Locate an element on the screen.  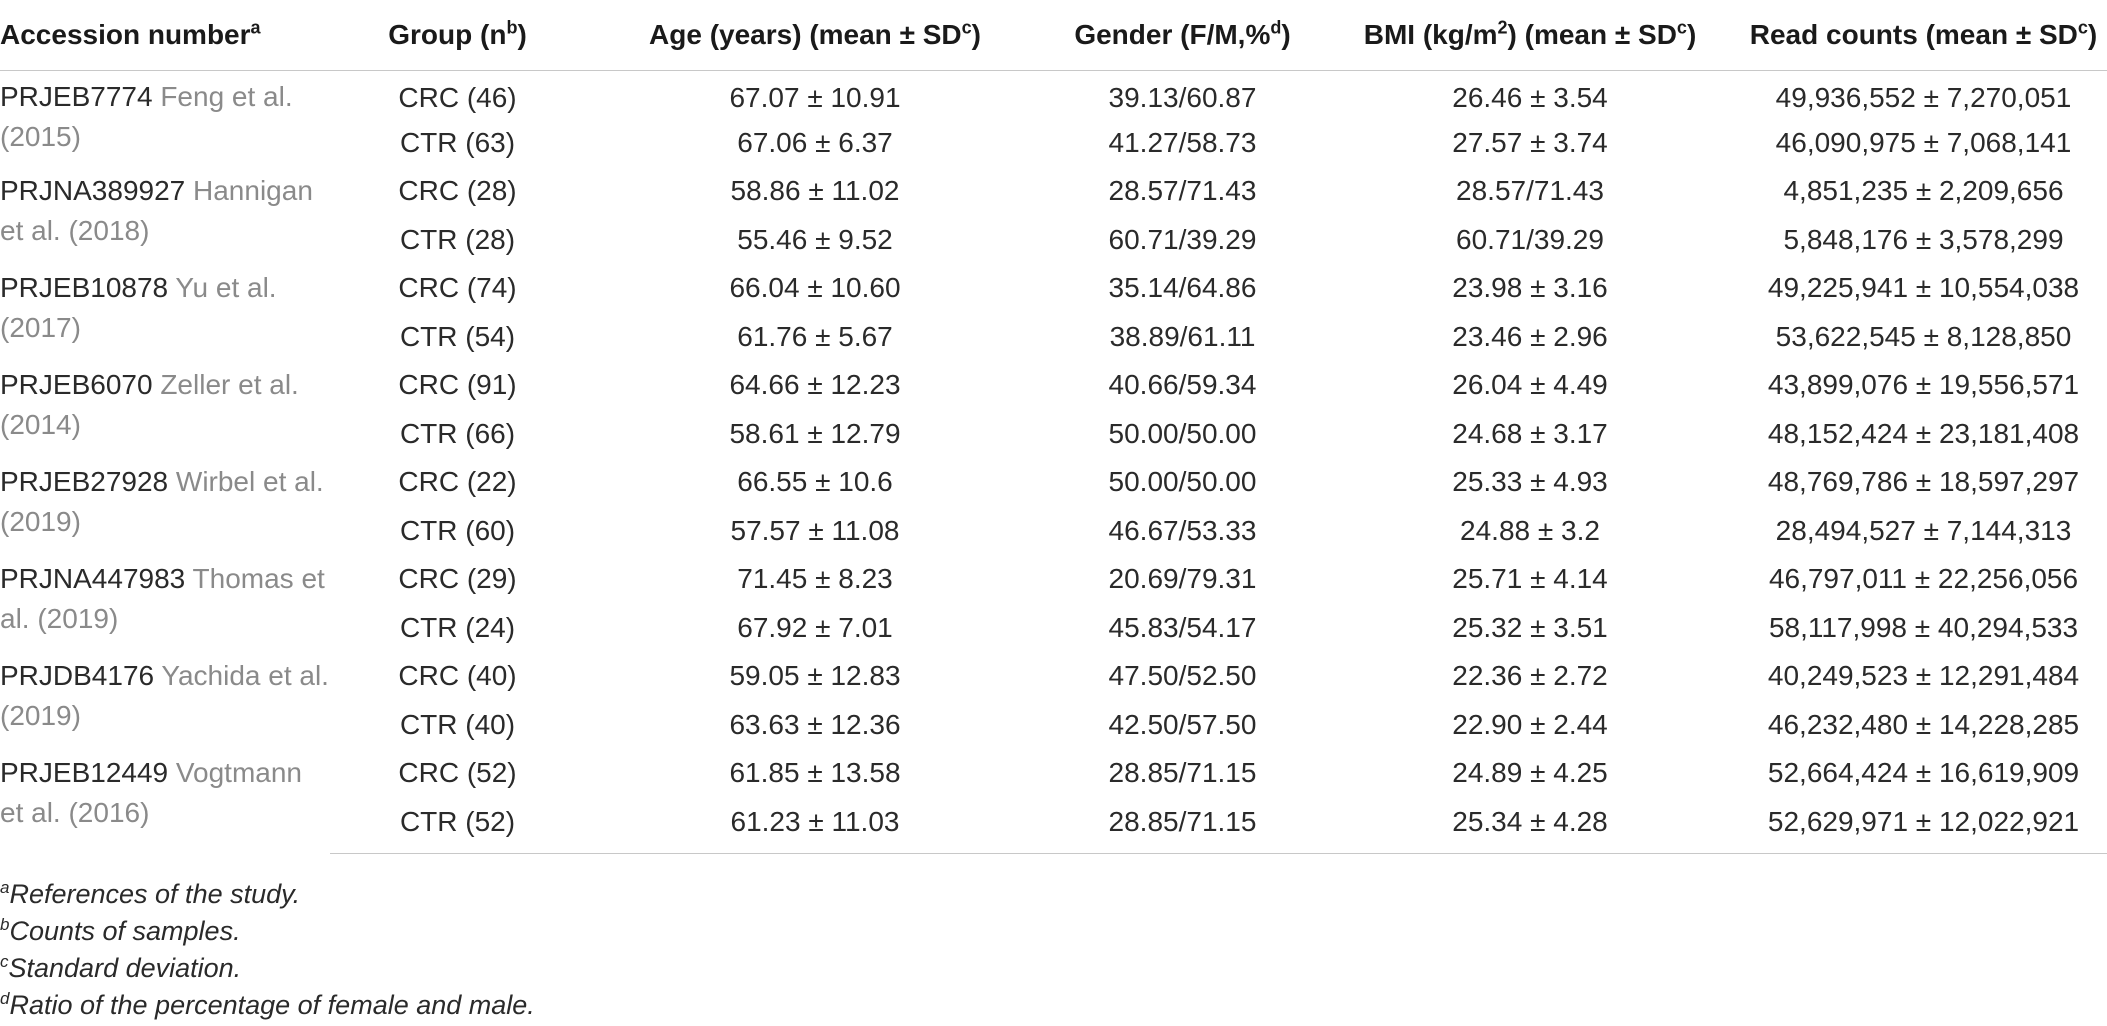
read-counts-cell: 52,629,971 ± 12,022,921 is located at coordinates (1923, 825).